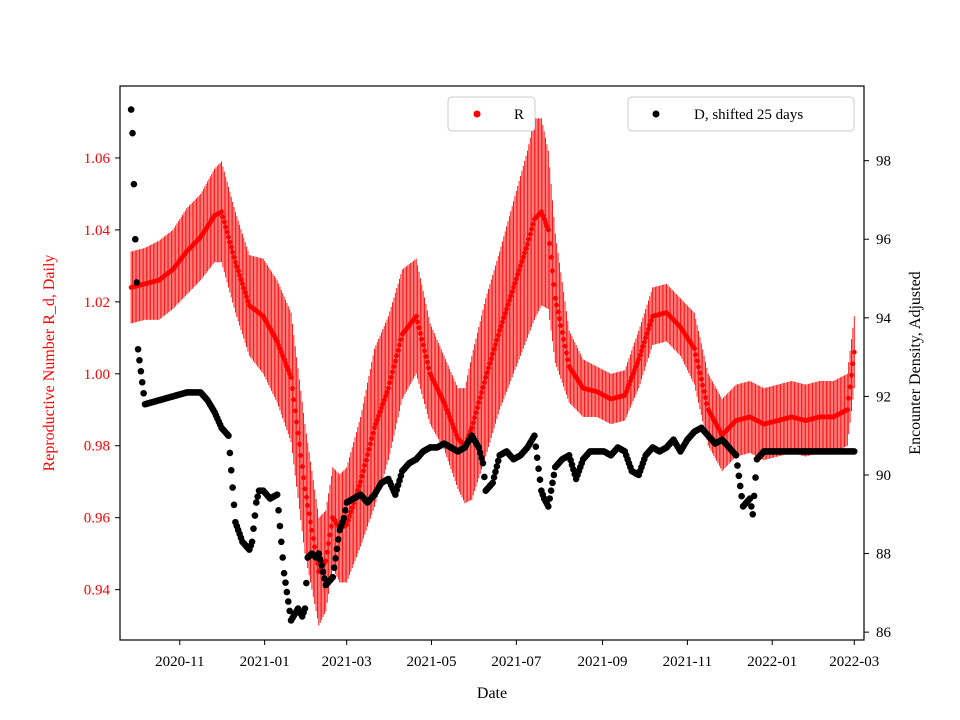 This screenshot has width=960, height=720. I want to click on y-right-tick-label: 92, so click(883, 397).